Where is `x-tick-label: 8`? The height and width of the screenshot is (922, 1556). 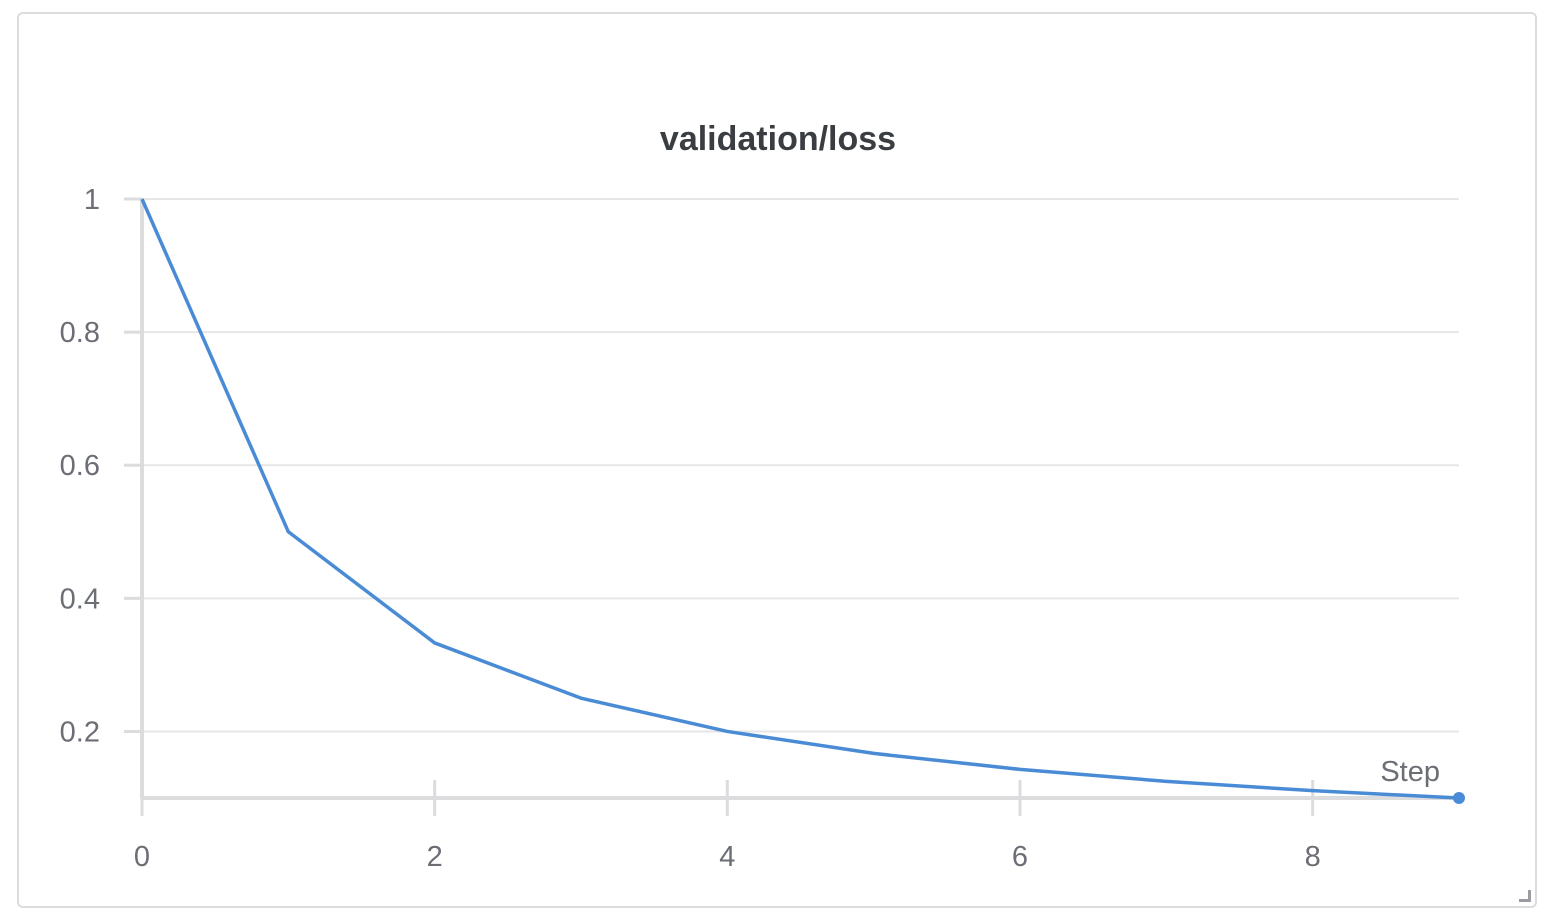
x-tick-label: 8 is located at coordinates (1313, 857).